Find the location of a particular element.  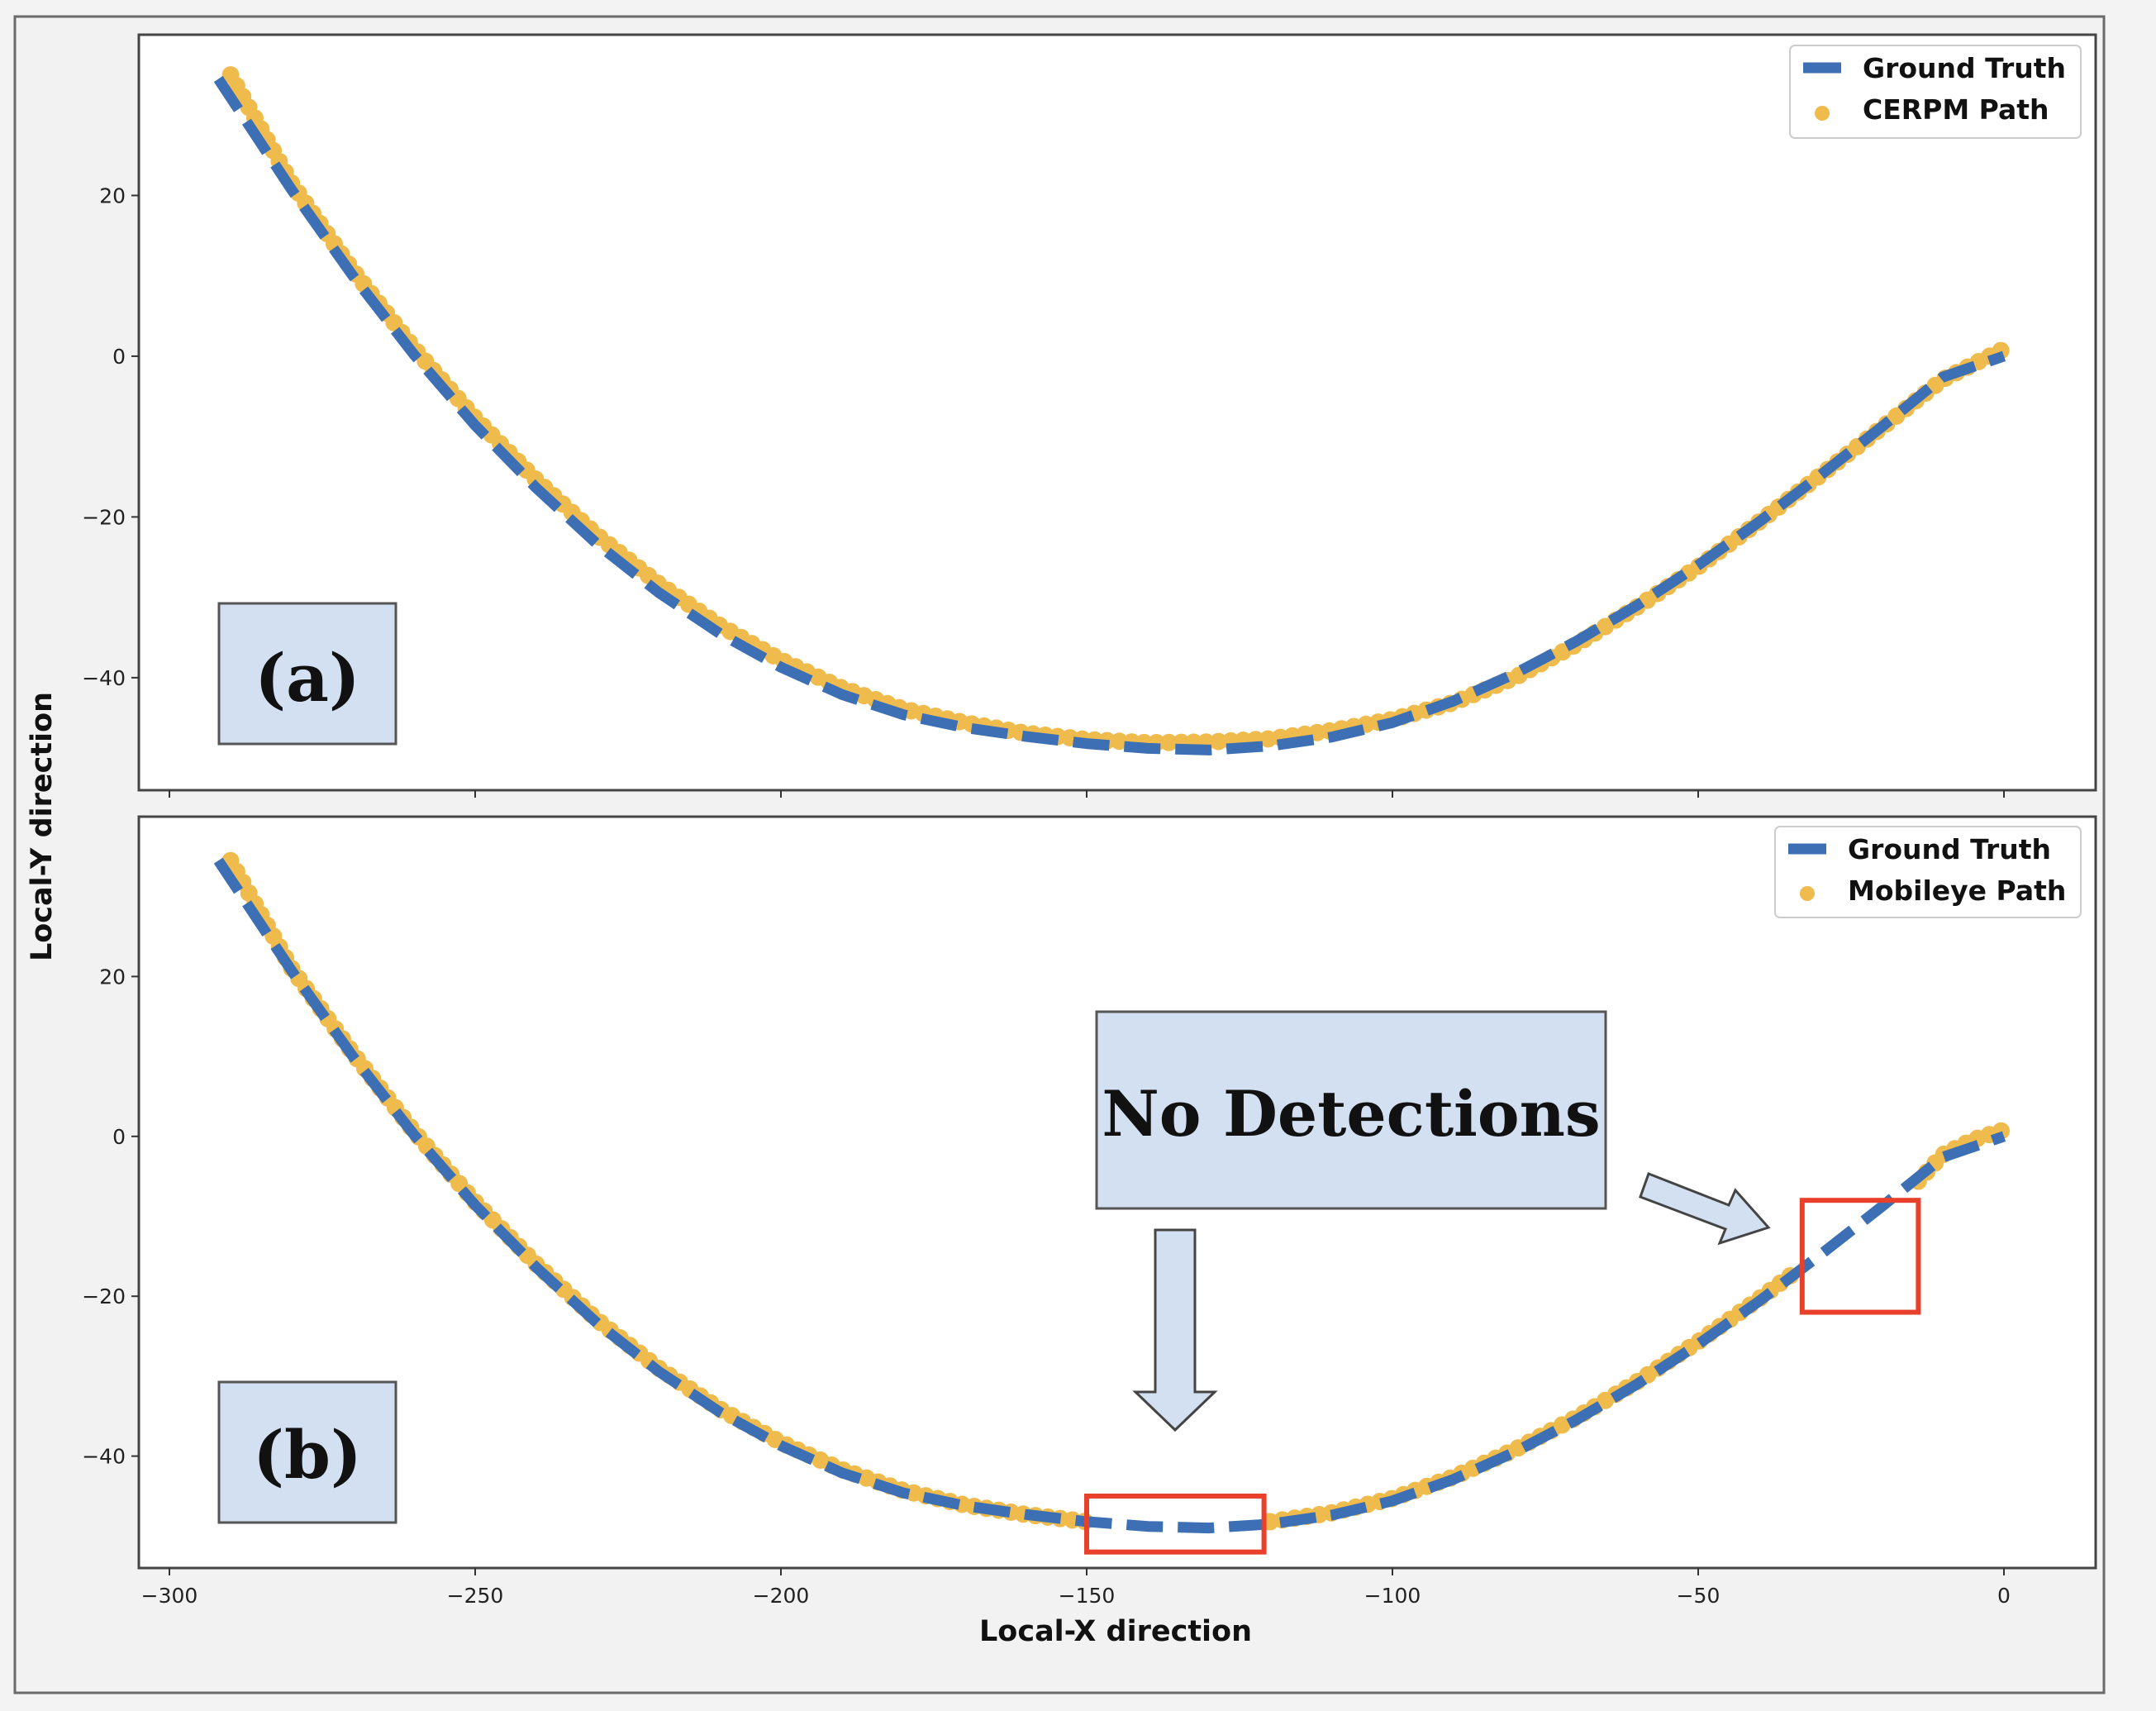

legend-a: Ground Truth CERPM Path is located at coordinates (1935, 92).